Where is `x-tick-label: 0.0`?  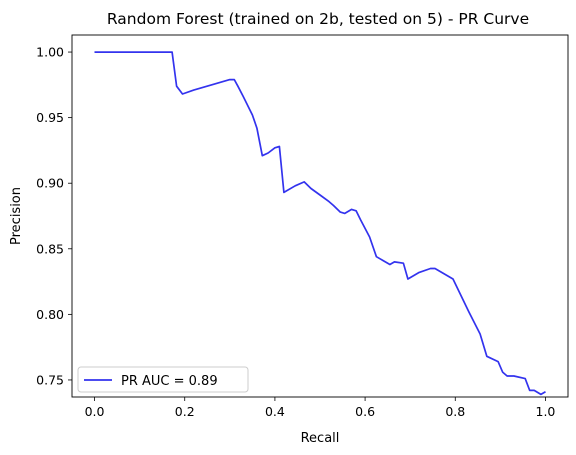
x-tick-label: 0.0 is located at coordinates (95, 411).